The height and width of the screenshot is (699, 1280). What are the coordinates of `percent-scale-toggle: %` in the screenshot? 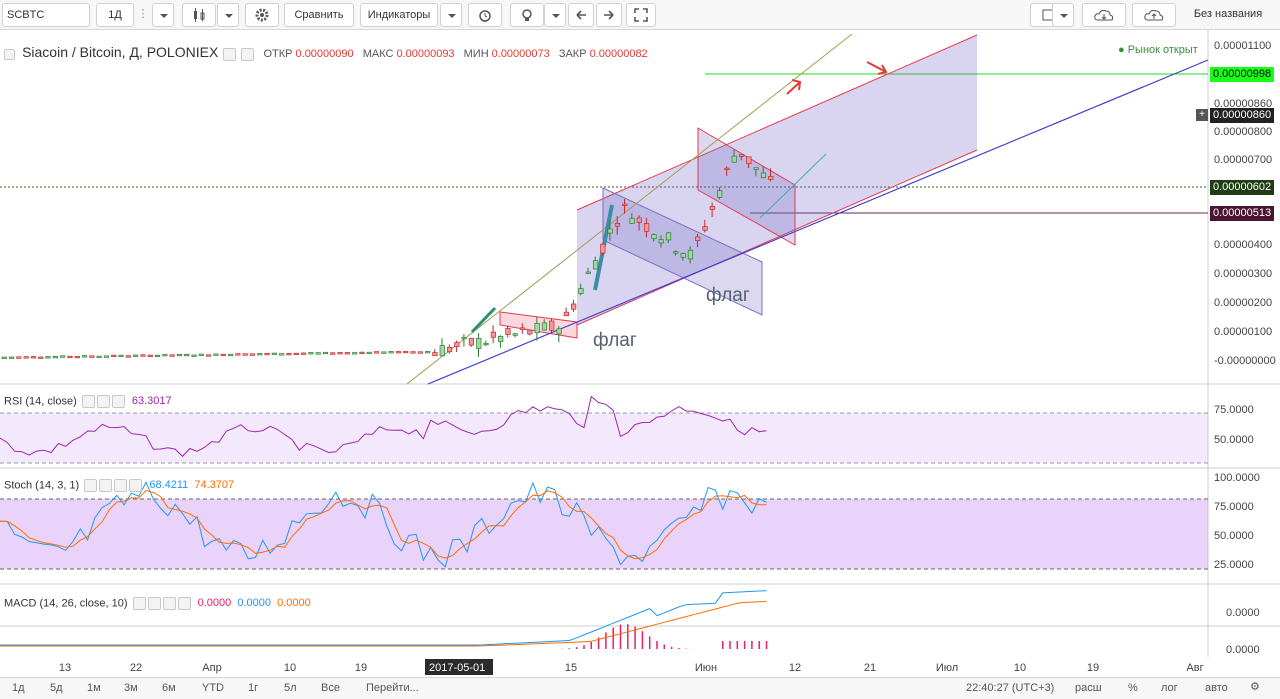 It's located at (1133, 688).